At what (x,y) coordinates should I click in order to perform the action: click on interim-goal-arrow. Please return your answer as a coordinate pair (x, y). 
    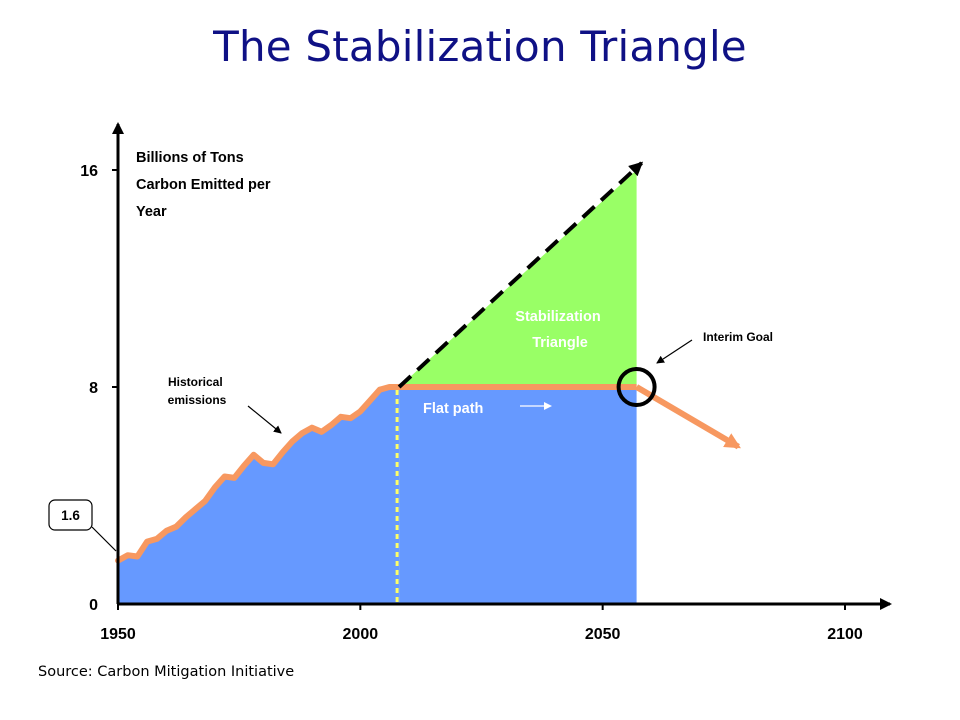
    Looking at the image, I should click on (674, 351).